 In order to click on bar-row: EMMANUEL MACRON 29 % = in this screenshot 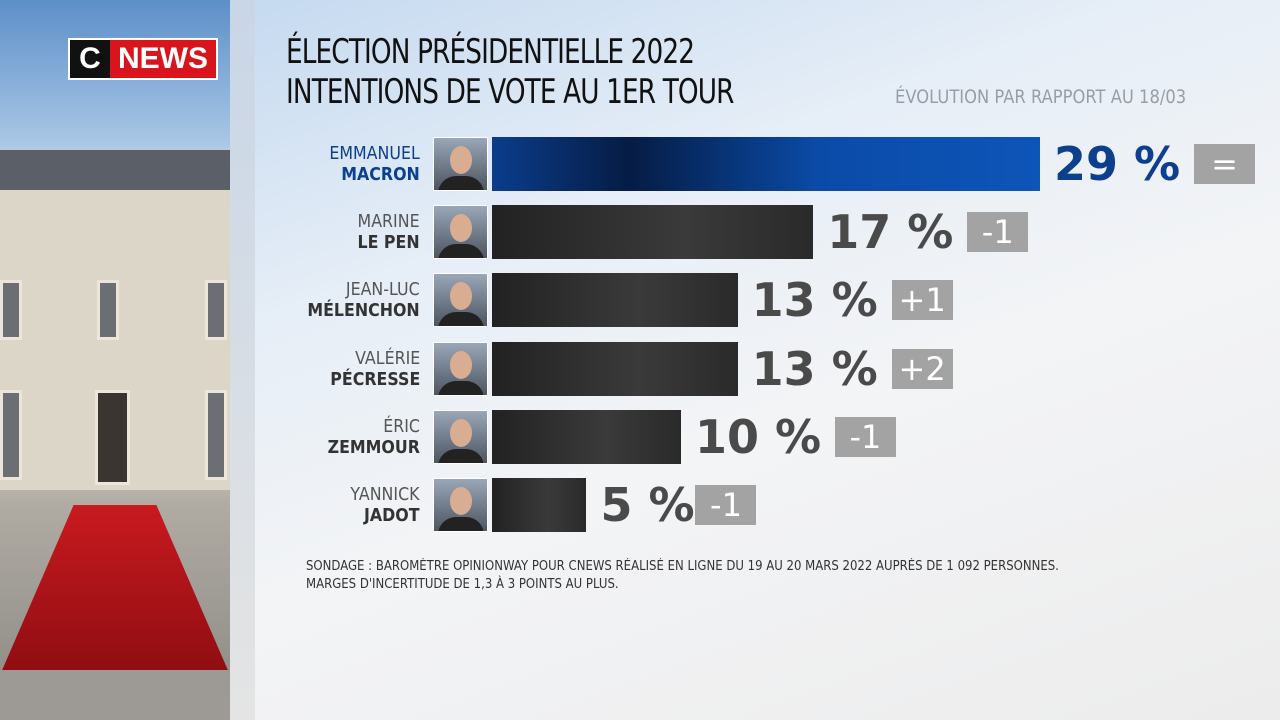, I will do `click(640, 164)`.